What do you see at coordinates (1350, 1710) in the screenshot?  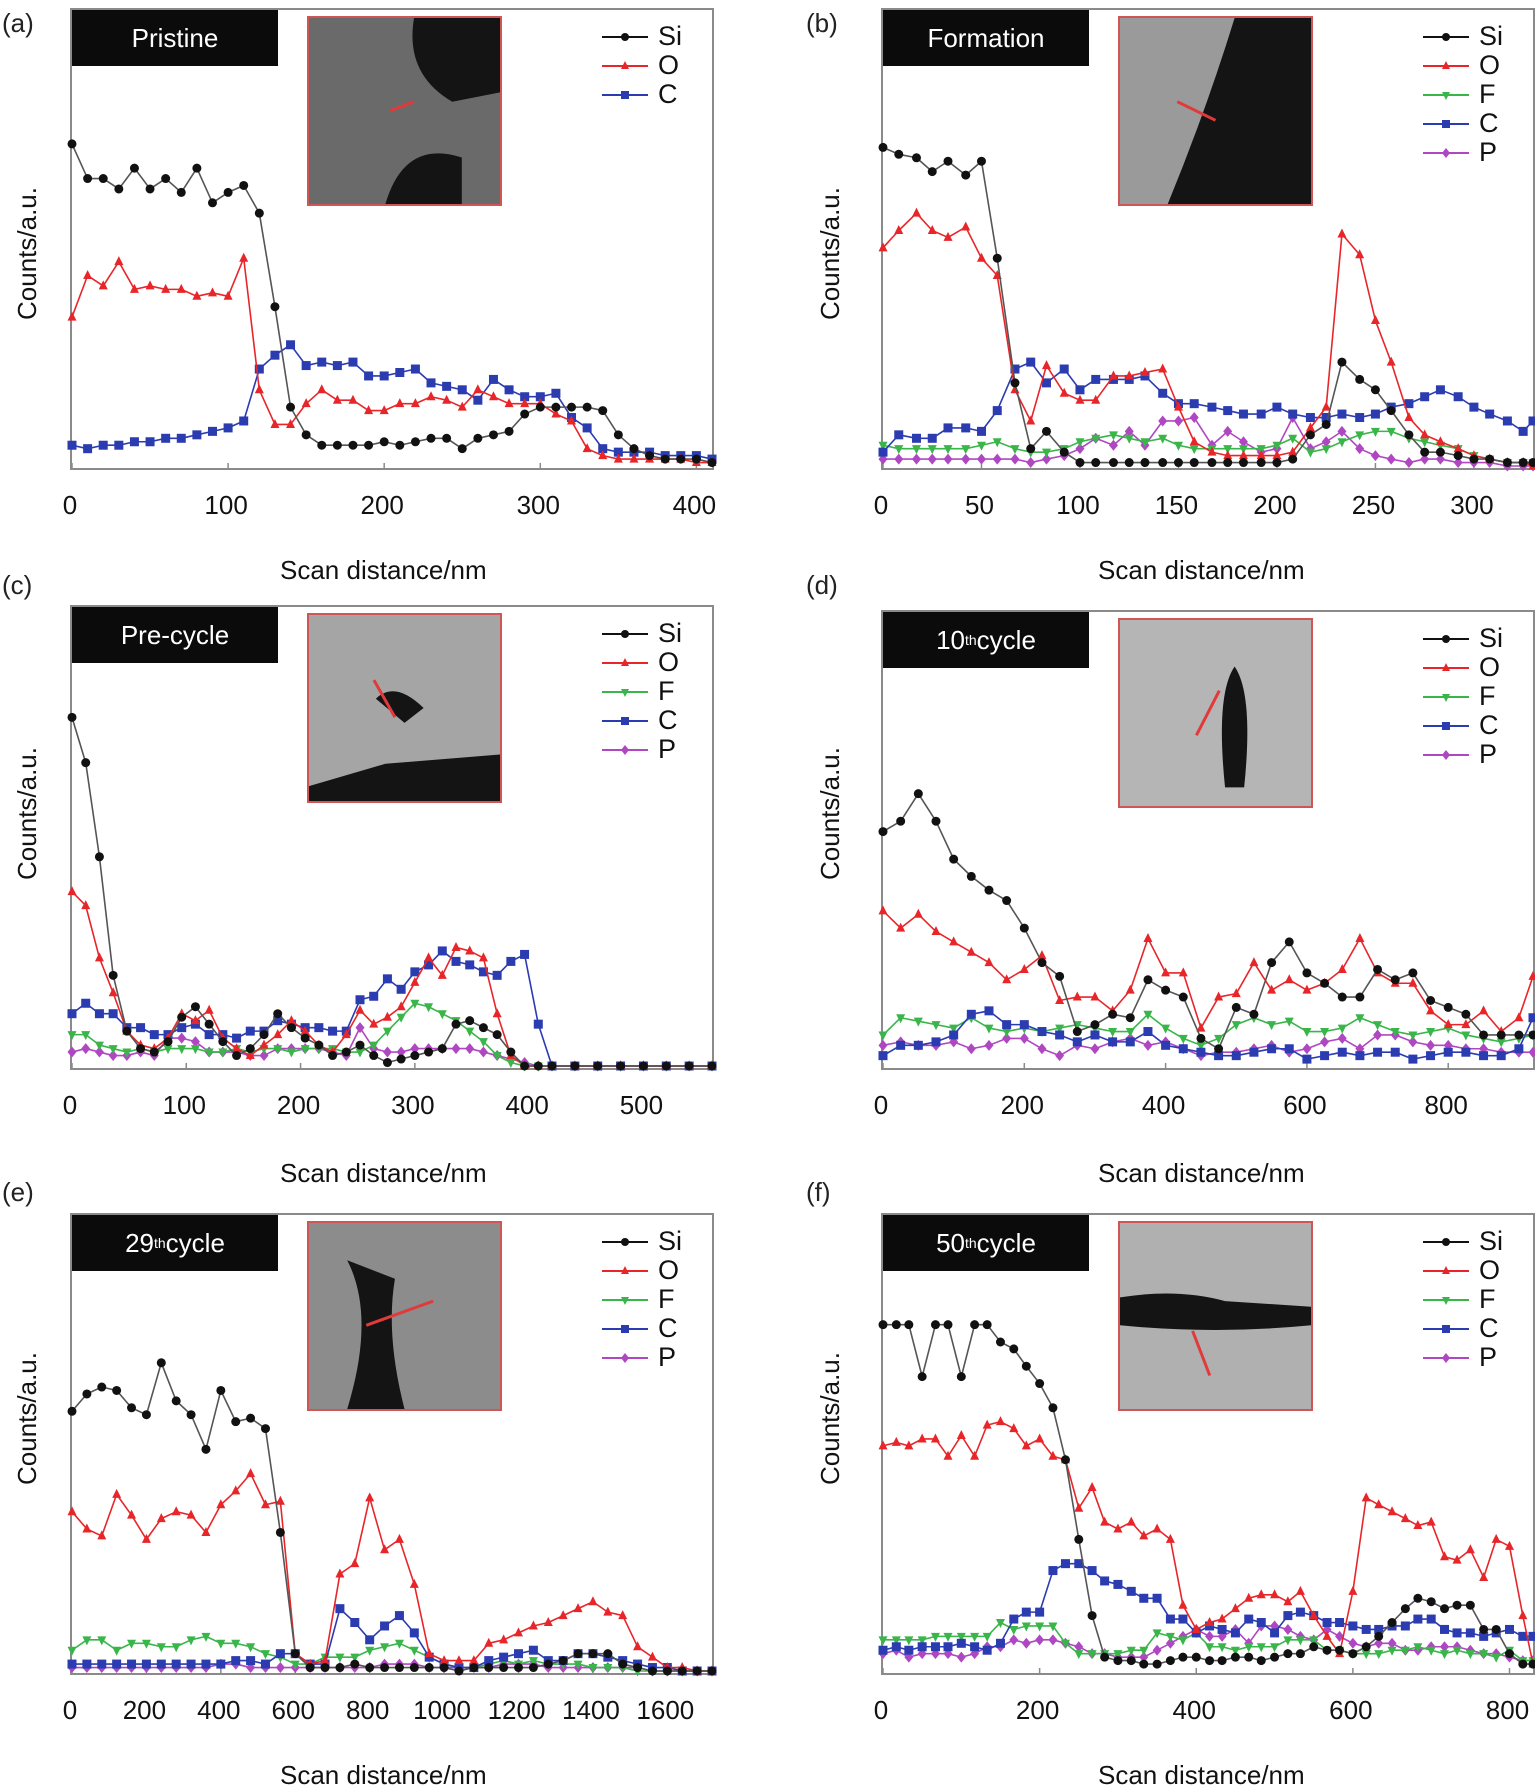 I see `x-tick-label: 600` at bounding box center [1350, 1710].